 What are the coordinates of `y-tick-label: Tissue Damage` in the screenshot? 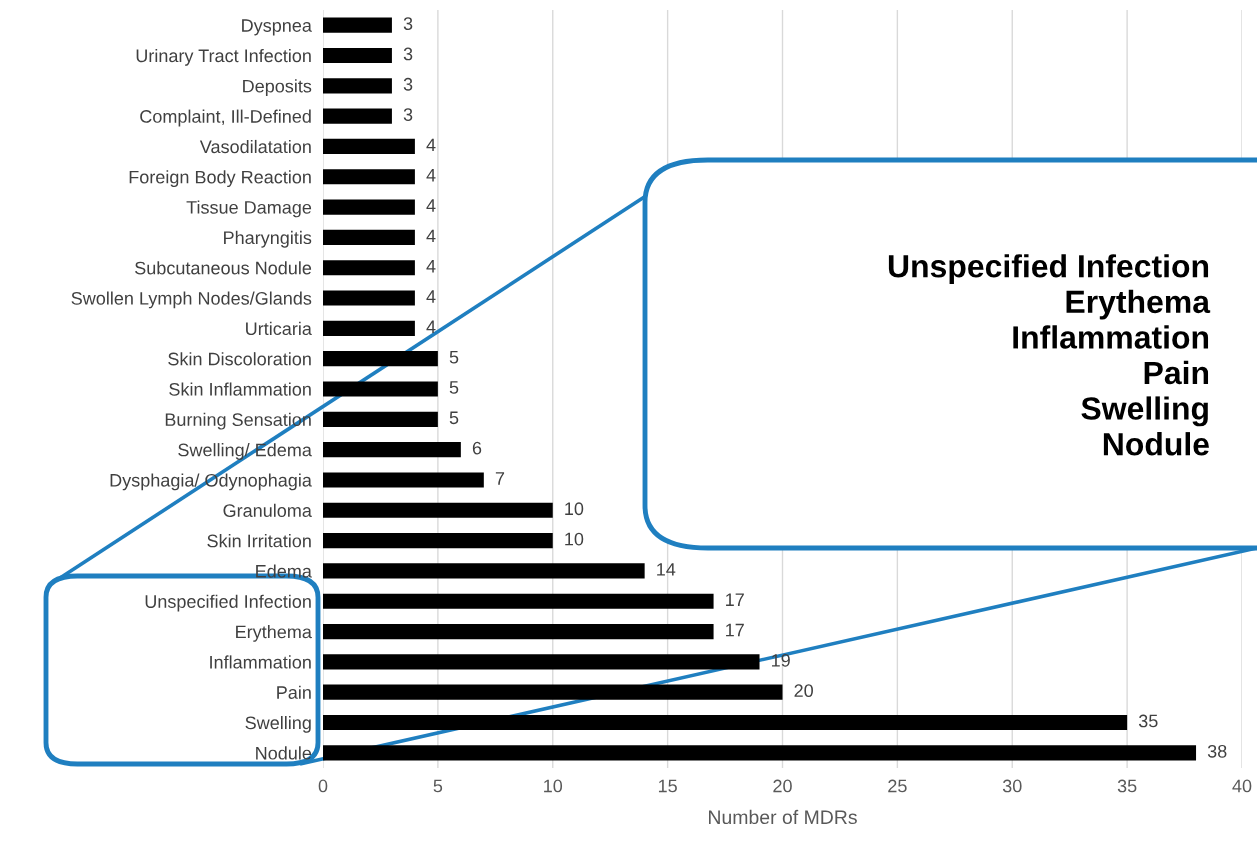 It's located at (249, 209).